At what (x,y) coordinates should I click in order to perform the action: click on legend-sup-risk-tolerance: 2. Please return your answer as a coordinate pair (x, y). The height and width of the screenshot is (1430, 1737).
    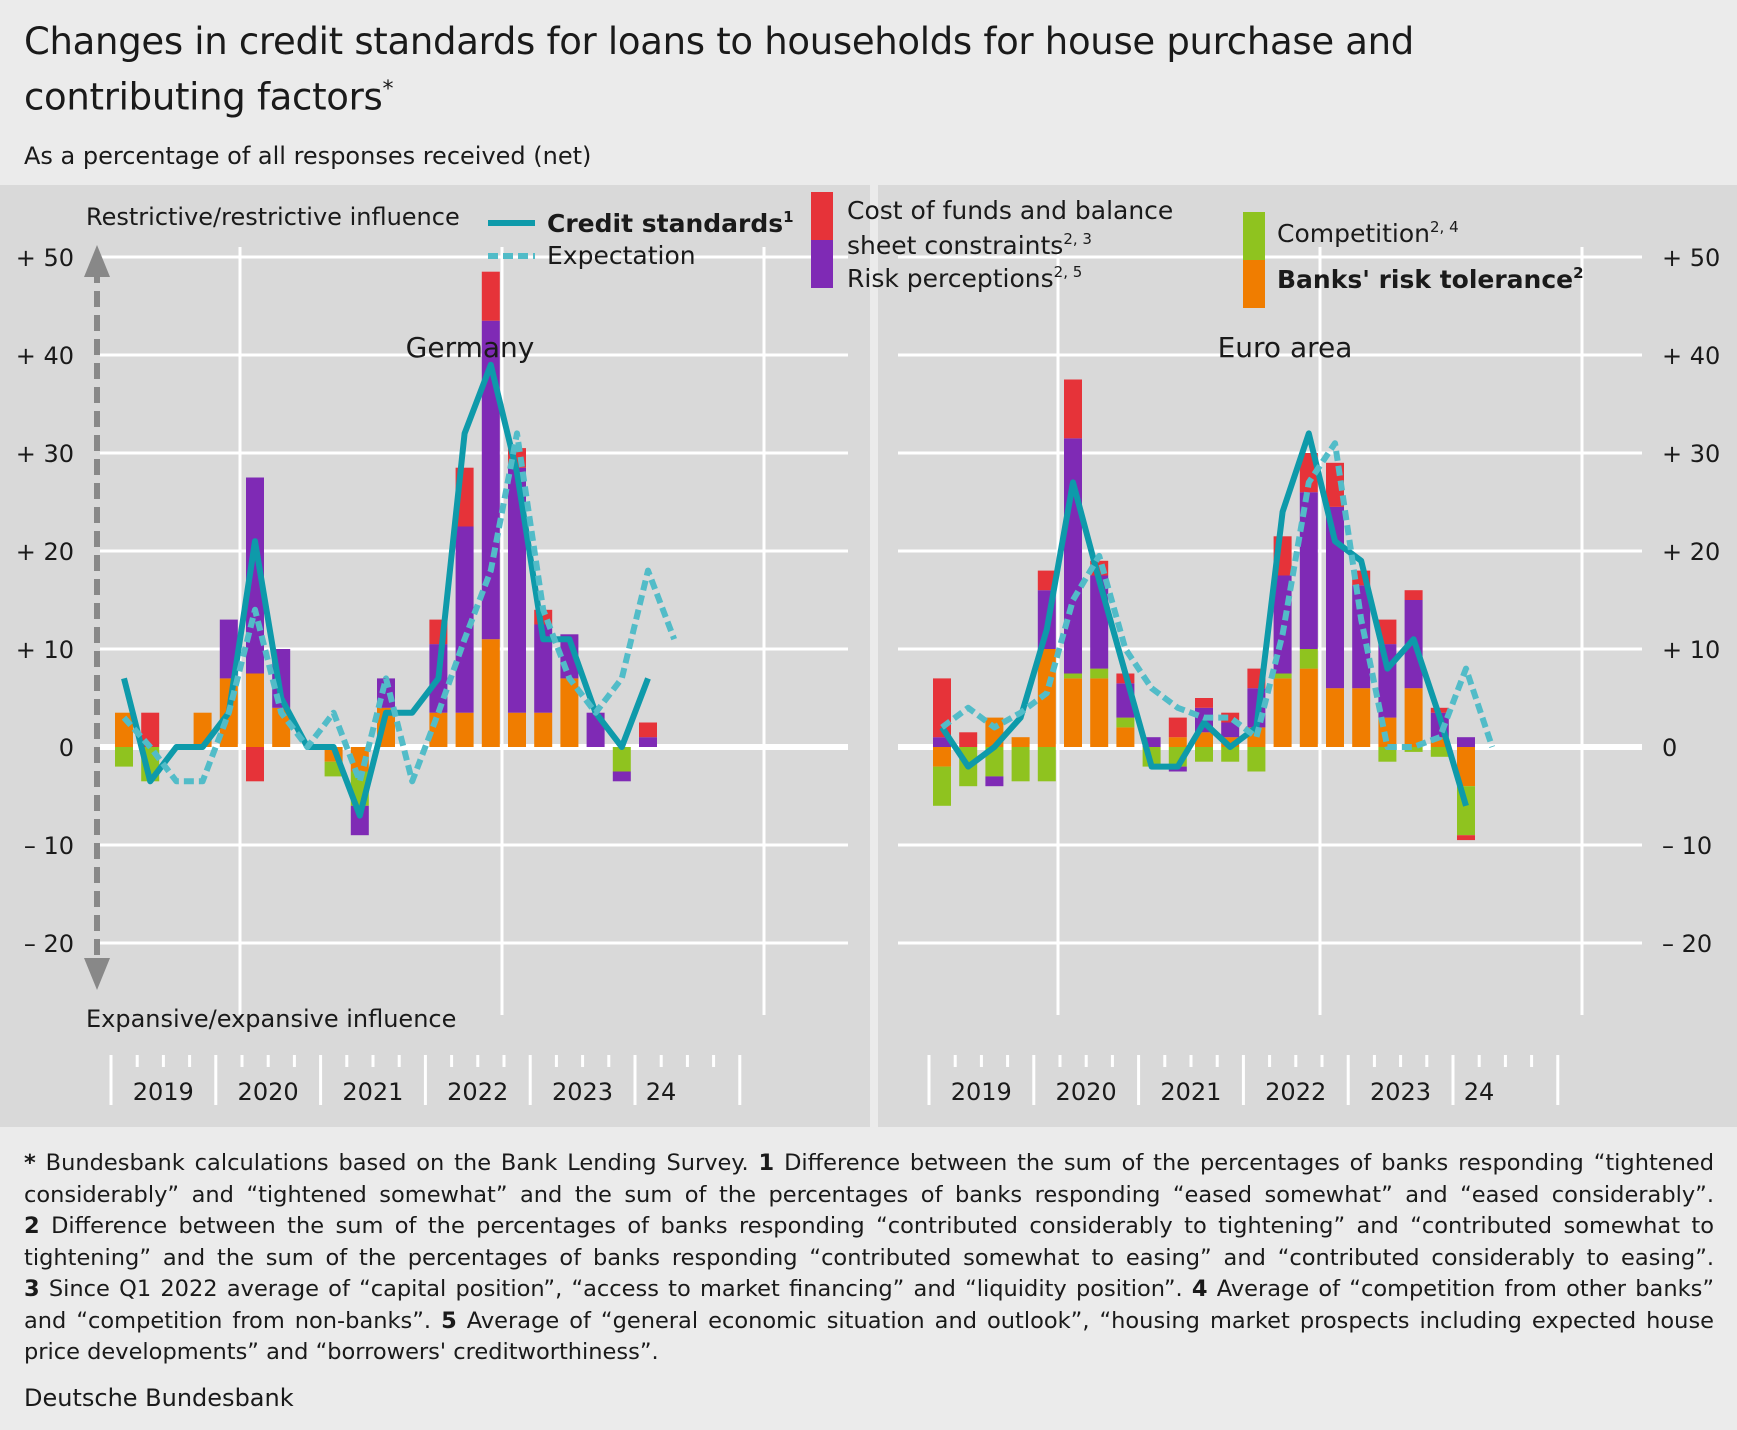
    Looking at the image, I should click on (1578, 273).